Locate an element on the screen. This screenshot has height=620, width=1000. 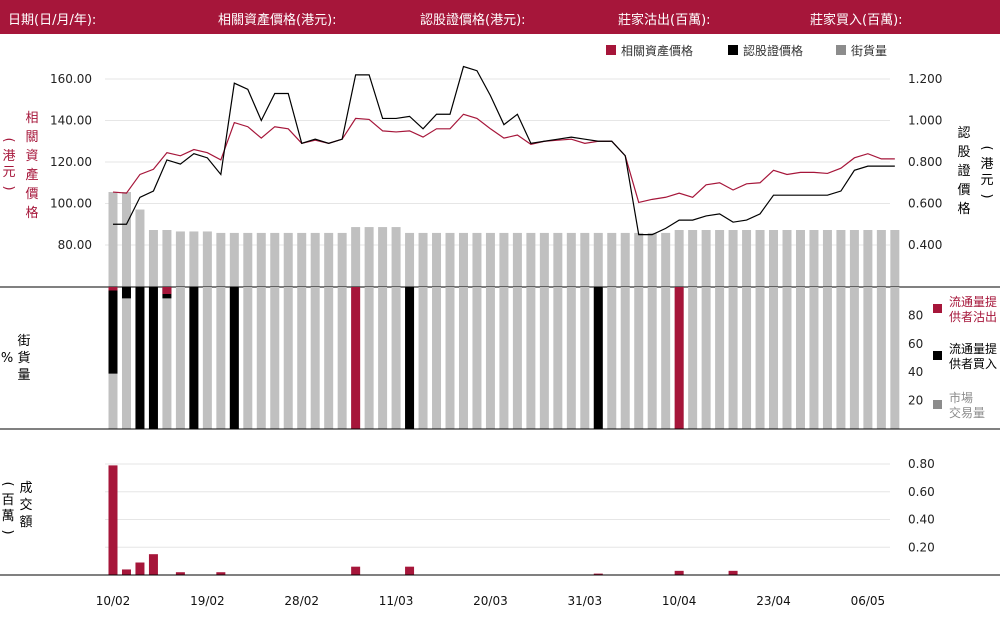
right-axis-tick-1: 0.600 is located at coordinates (925, 204).